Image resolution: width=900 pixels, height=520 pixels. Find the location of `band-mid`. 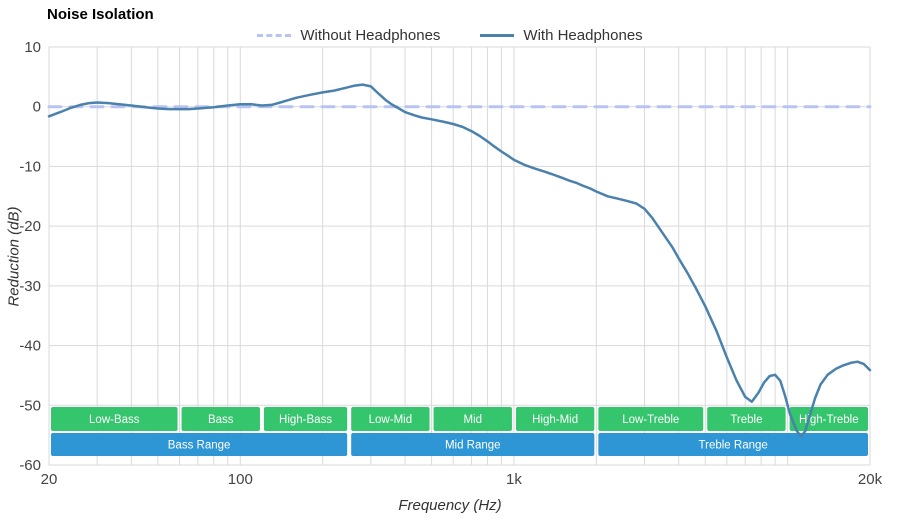

band-mid is located at coordinates (472, 419).